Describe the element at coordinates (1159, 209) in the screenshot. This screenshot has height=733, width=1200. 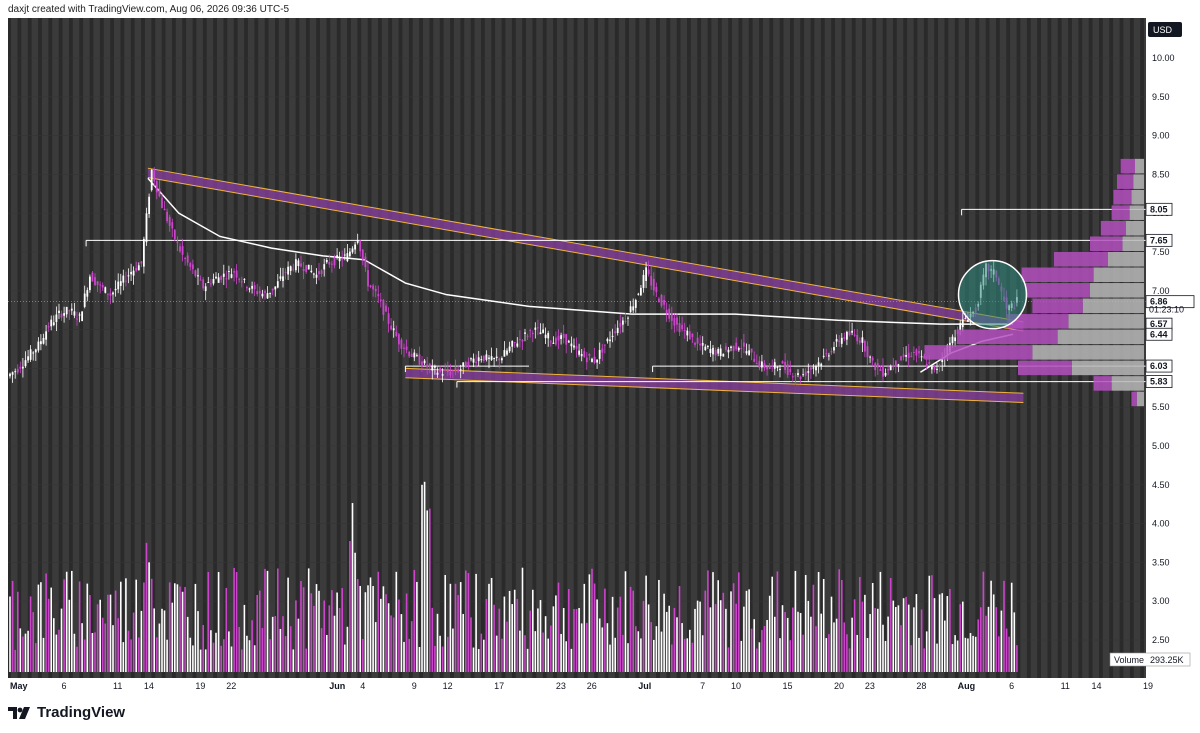
I see `price-label-text: 8.05` at that location.